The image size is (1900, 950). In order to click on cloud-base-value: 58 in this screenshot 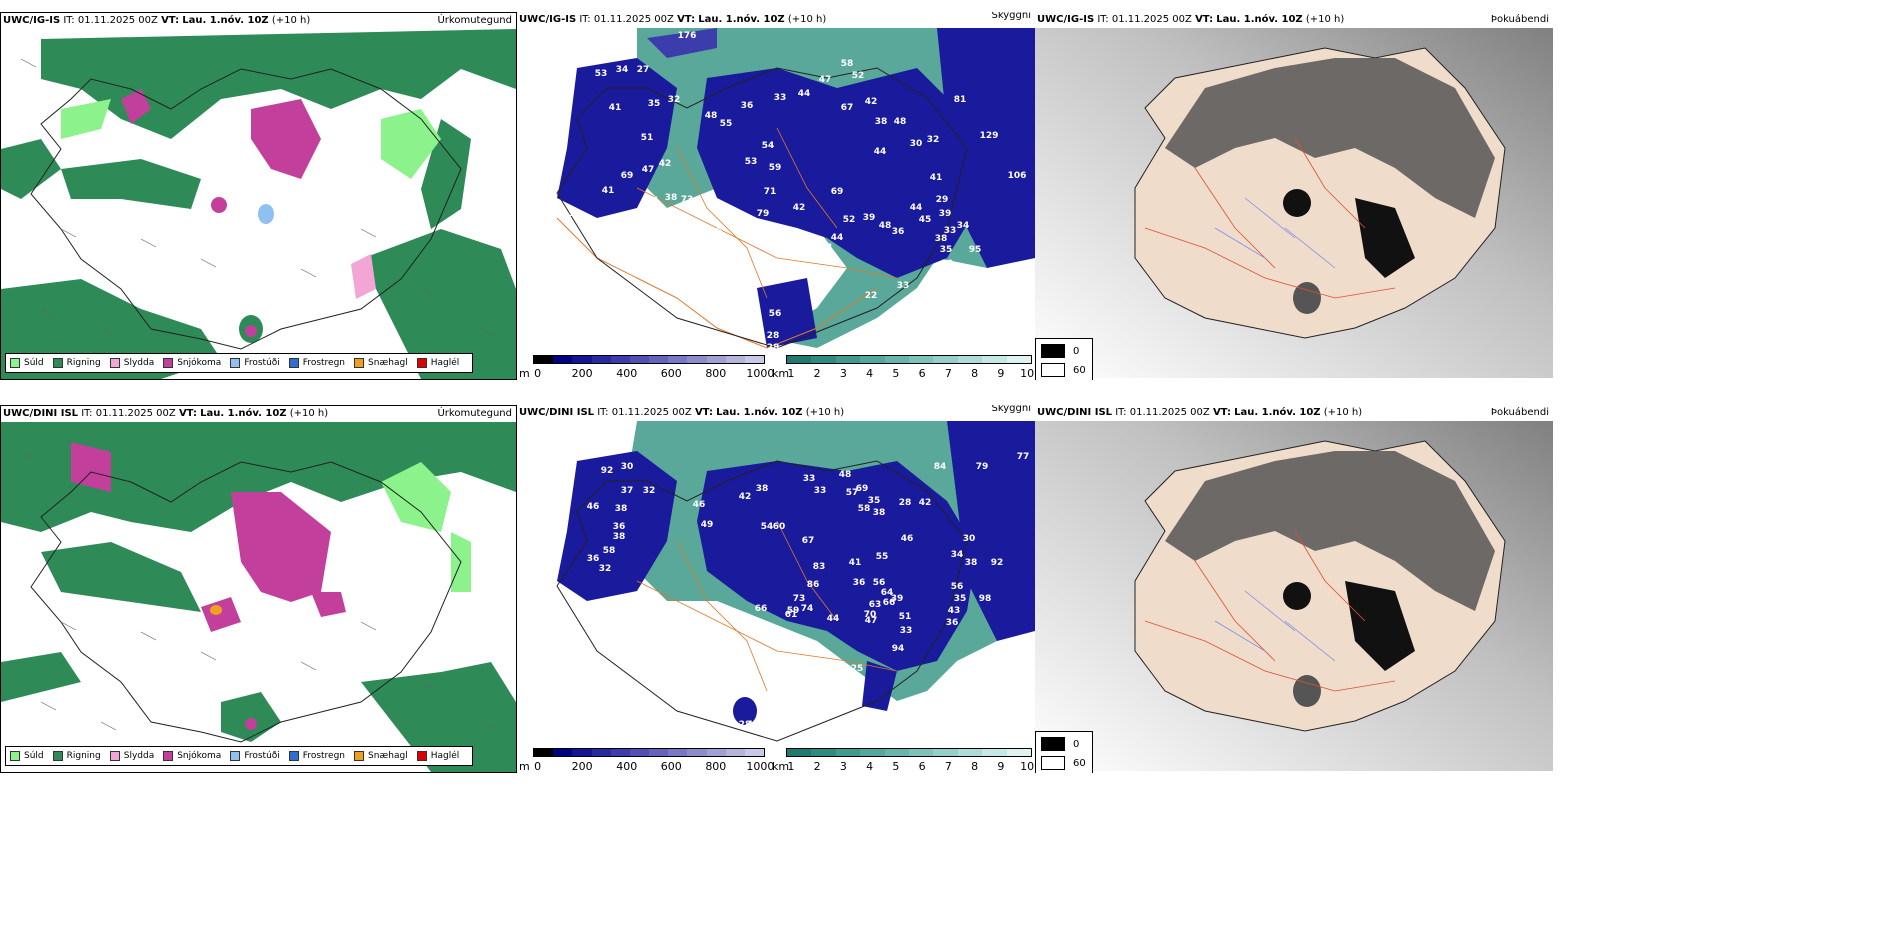, I will do `click(864, 509)`.